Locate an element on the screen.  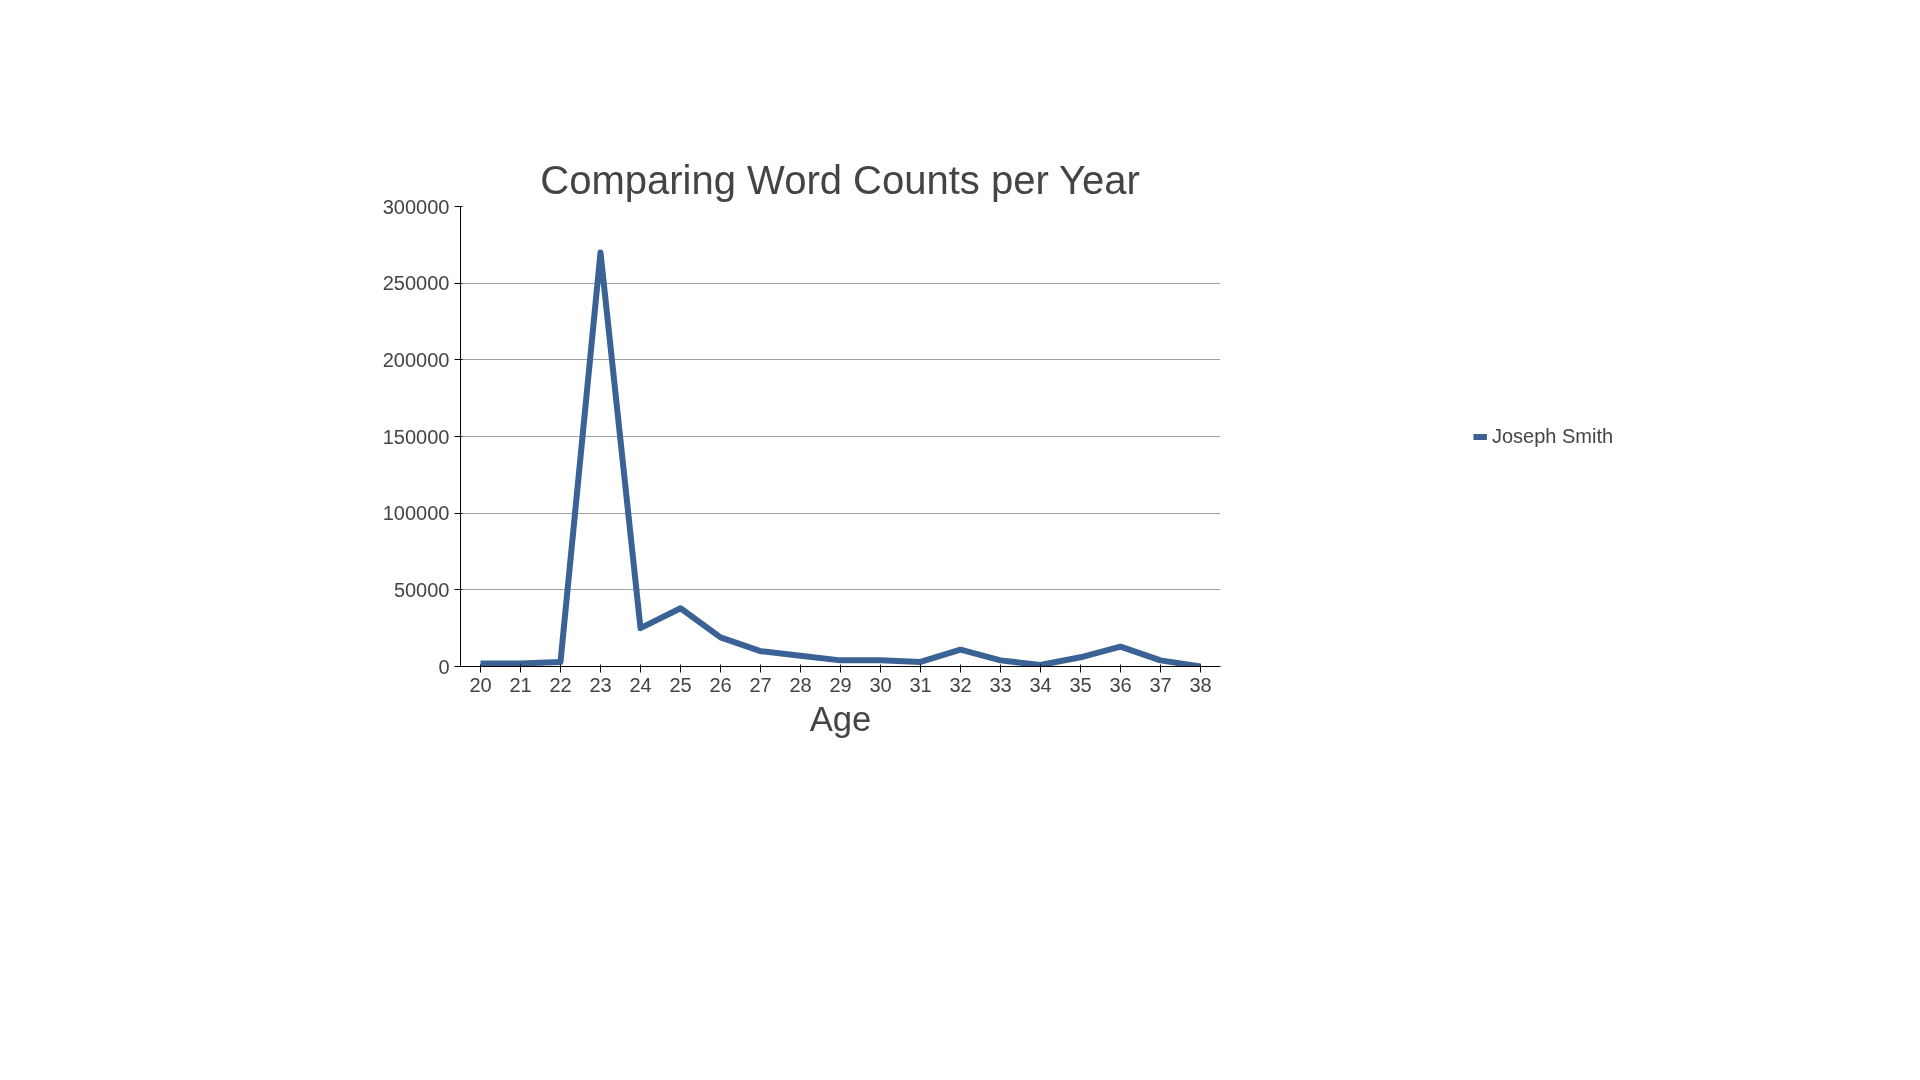
x-tick-label: 37 is located at coordinates (1160, 684).